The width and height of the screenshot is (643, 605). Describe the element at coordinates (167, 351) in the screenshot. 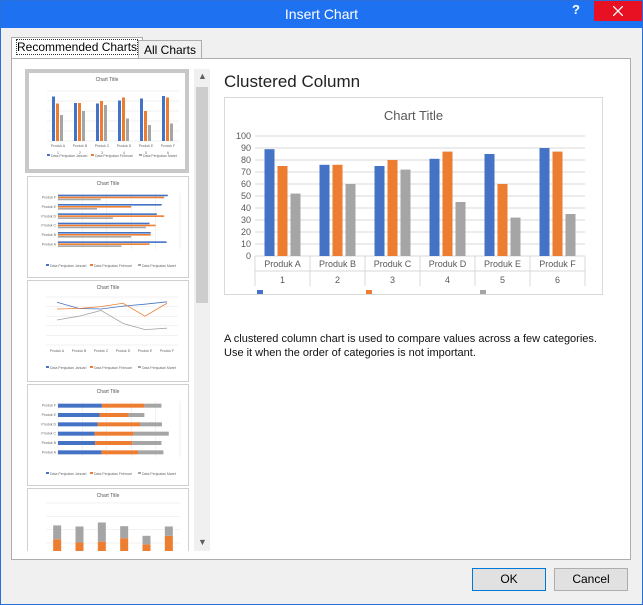

I see `thumb-x-label: Produk F` at that location.